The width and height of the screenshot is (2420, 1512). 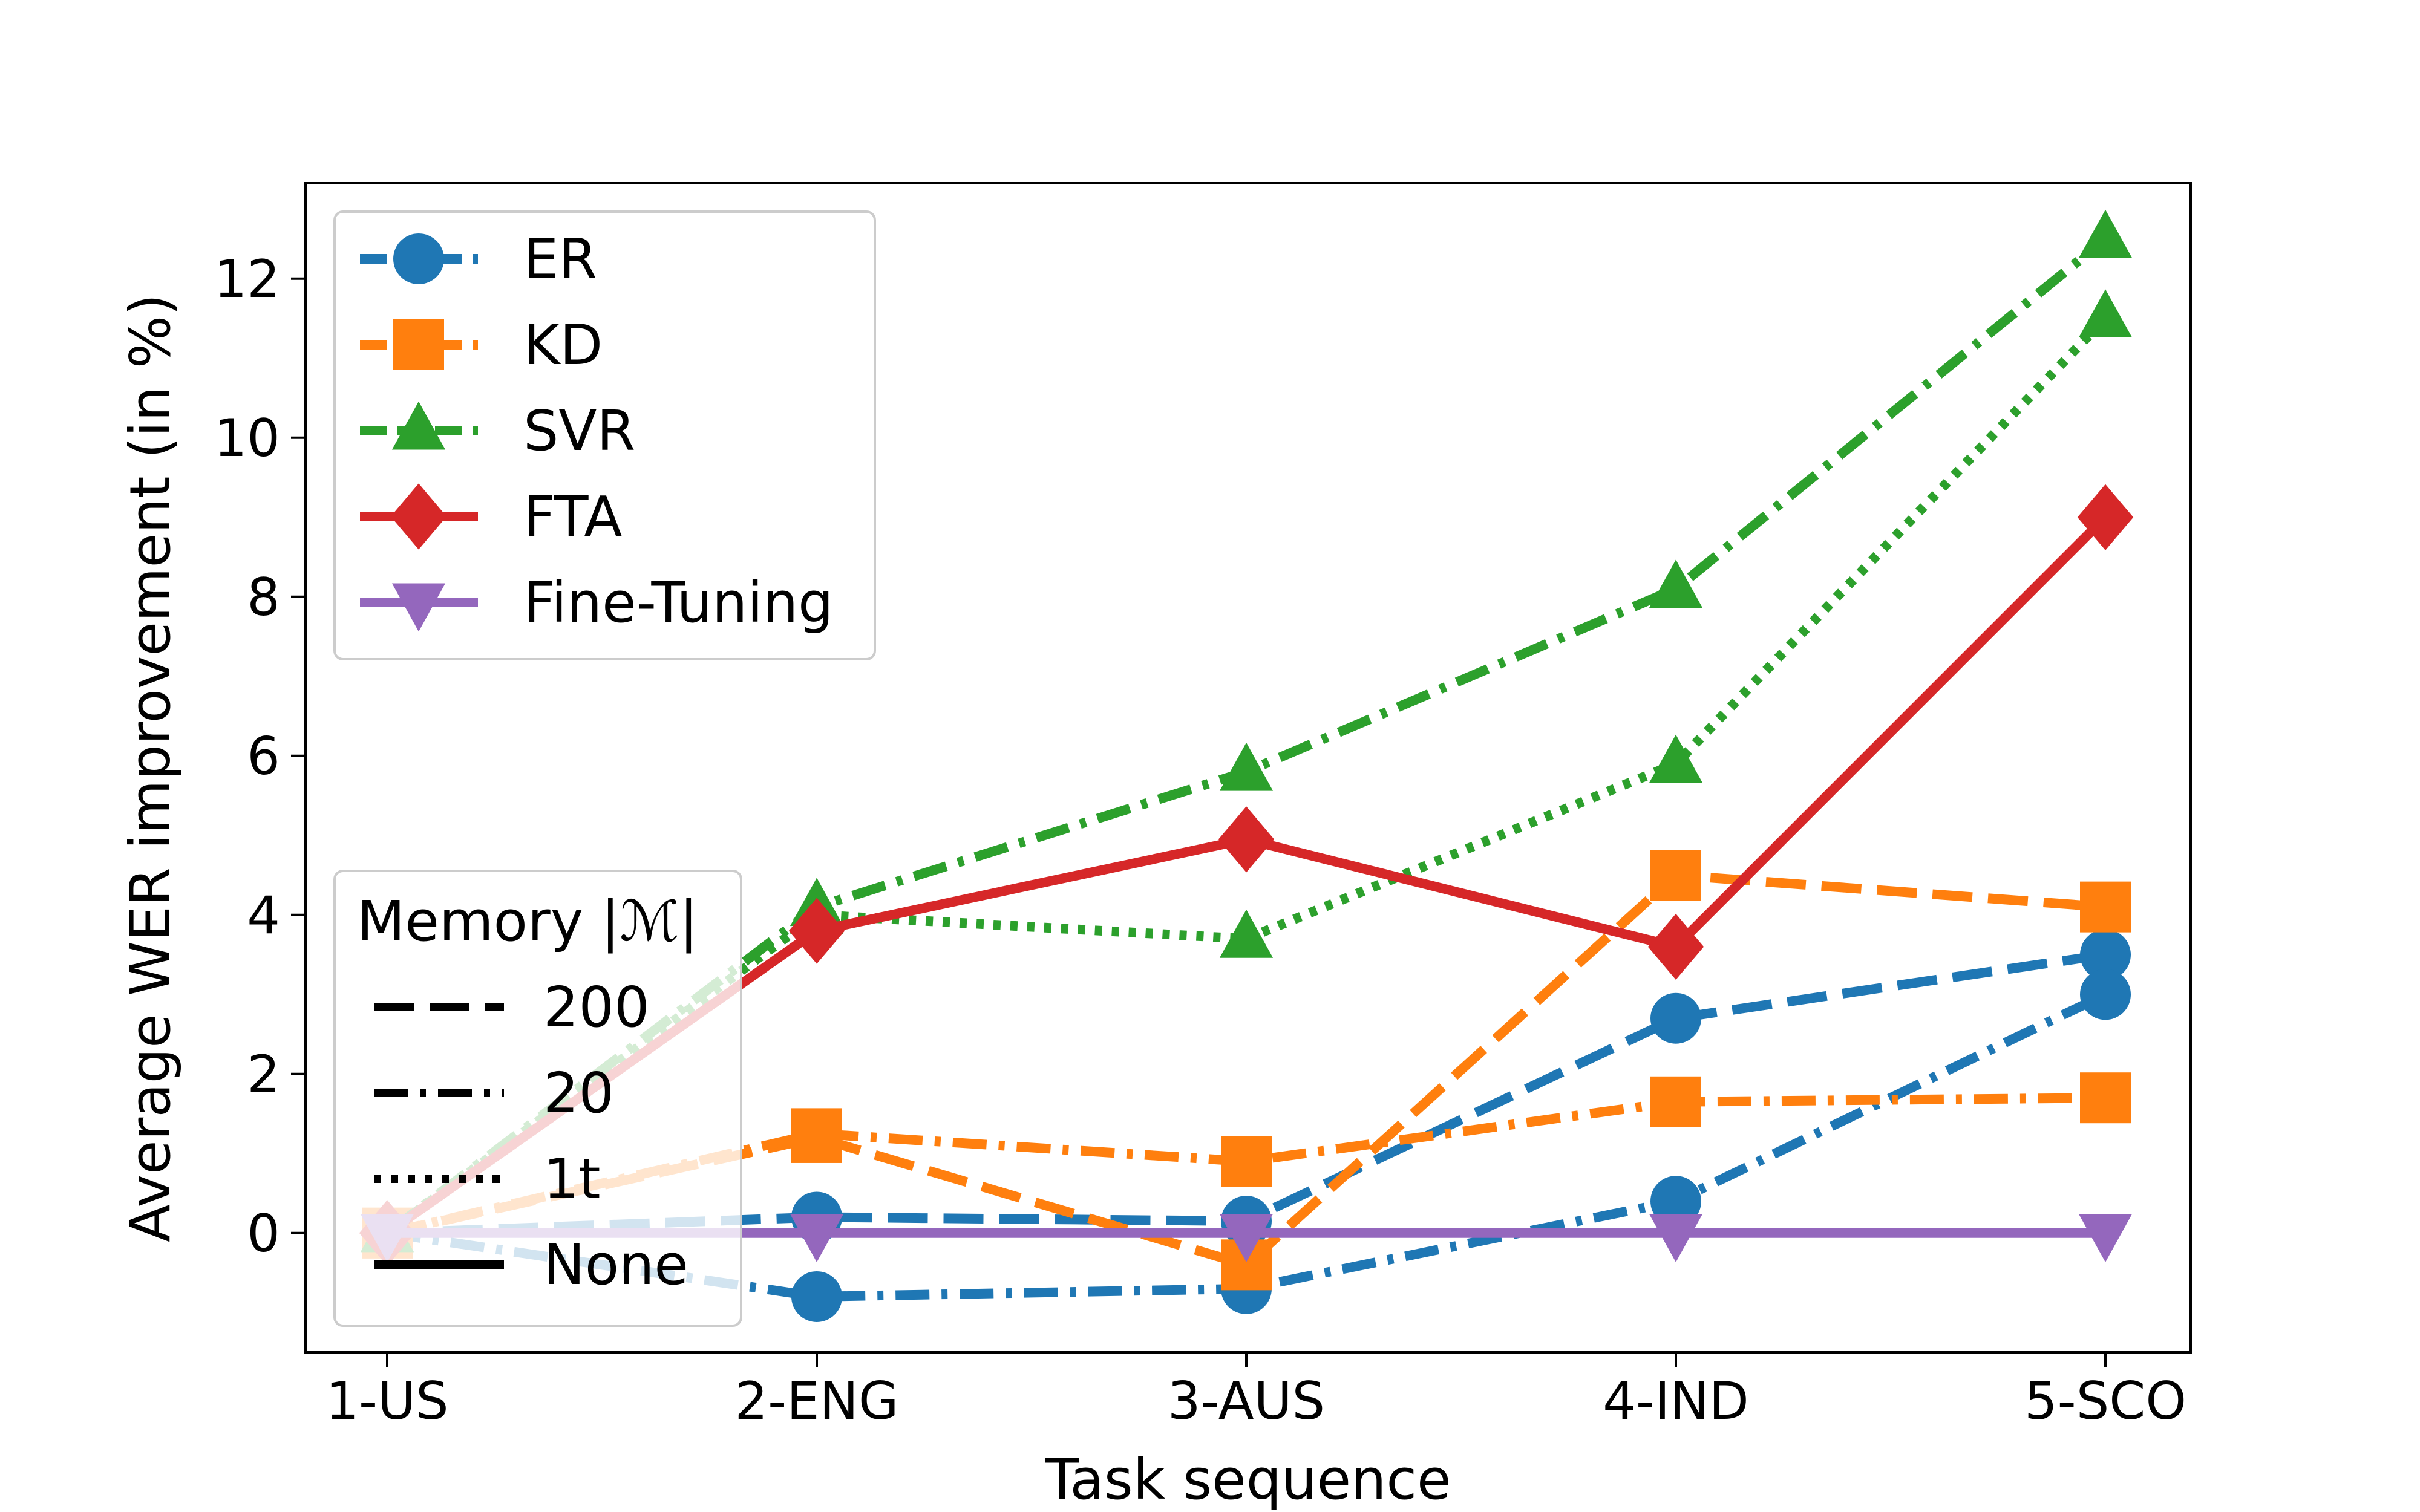 I want to click on memory-legend-label: 200, so click(x=596, y=1007).